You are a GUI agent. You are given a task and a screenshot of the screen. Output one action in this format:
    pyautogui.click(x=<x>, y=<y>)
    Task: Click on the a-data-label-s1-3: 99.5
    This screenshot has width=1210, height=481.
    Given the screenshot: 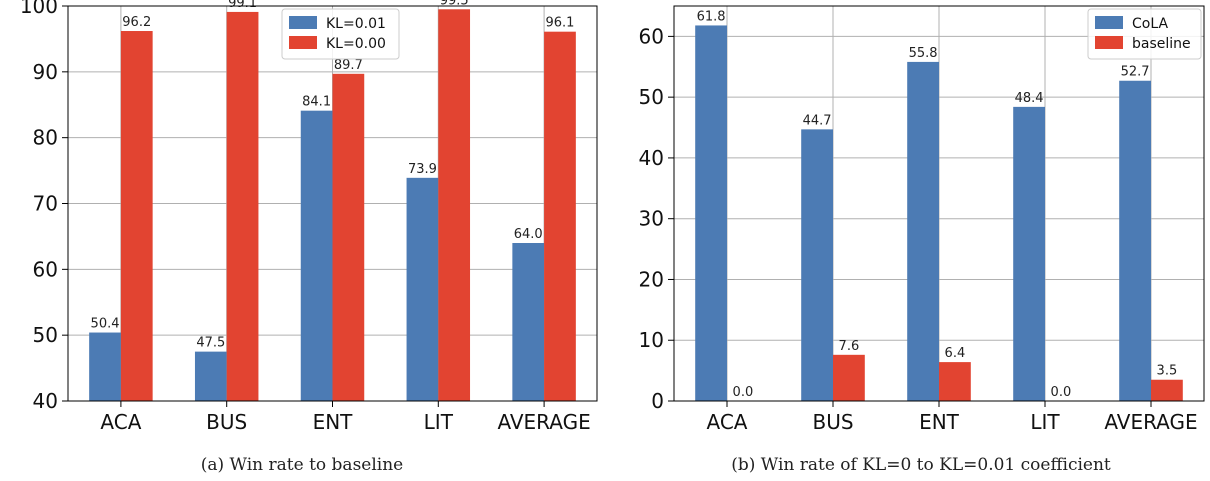 What is the action you would take?
    pyautogui.click(x=454, y=4)
    